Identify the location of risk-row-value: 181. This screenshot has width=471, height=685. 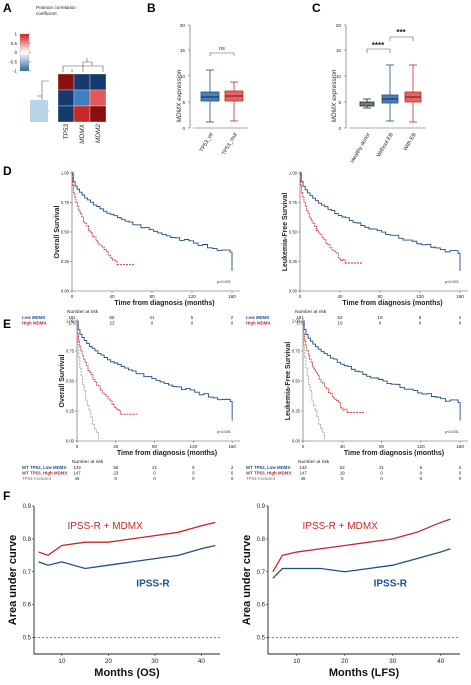
(72, 317).